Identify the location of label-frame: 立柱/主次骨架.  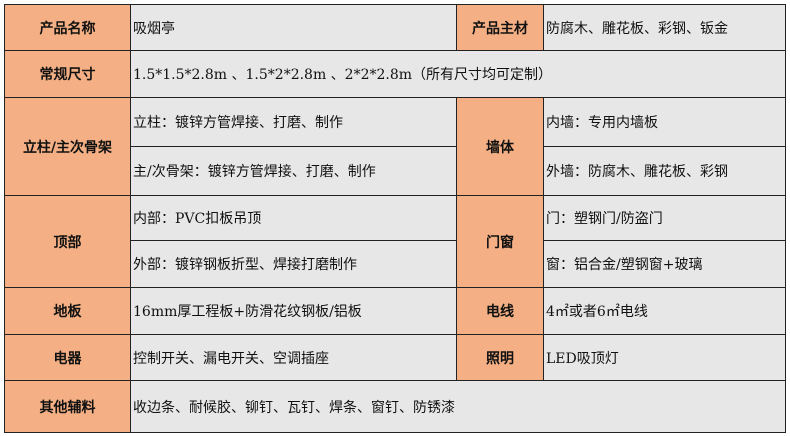
(67, 146).